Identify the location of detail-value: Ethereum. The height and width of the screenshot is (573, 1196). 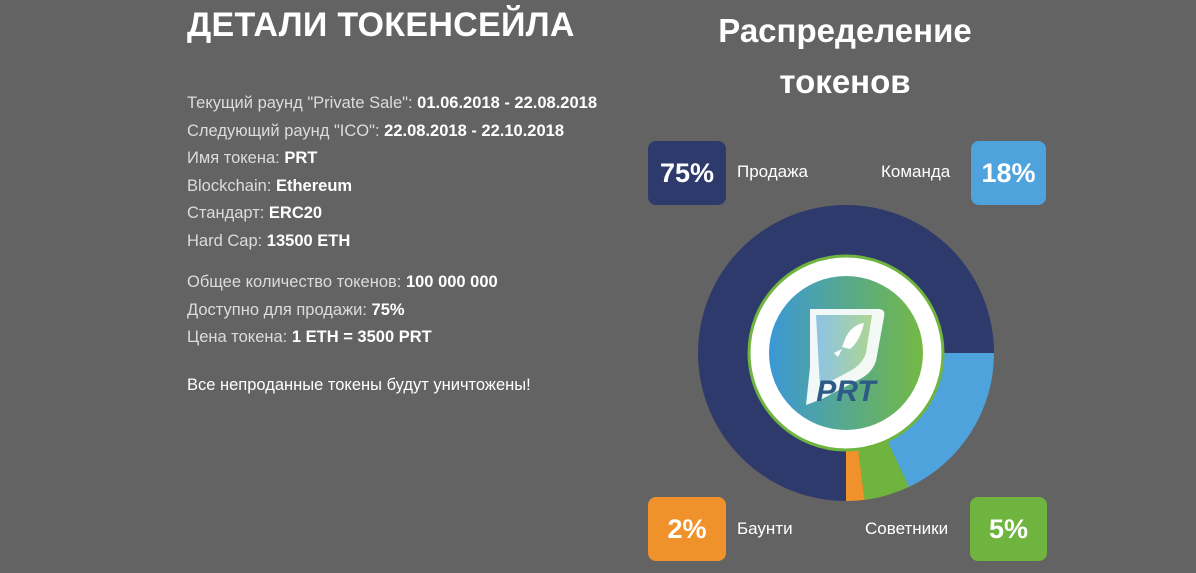
(314, 185).